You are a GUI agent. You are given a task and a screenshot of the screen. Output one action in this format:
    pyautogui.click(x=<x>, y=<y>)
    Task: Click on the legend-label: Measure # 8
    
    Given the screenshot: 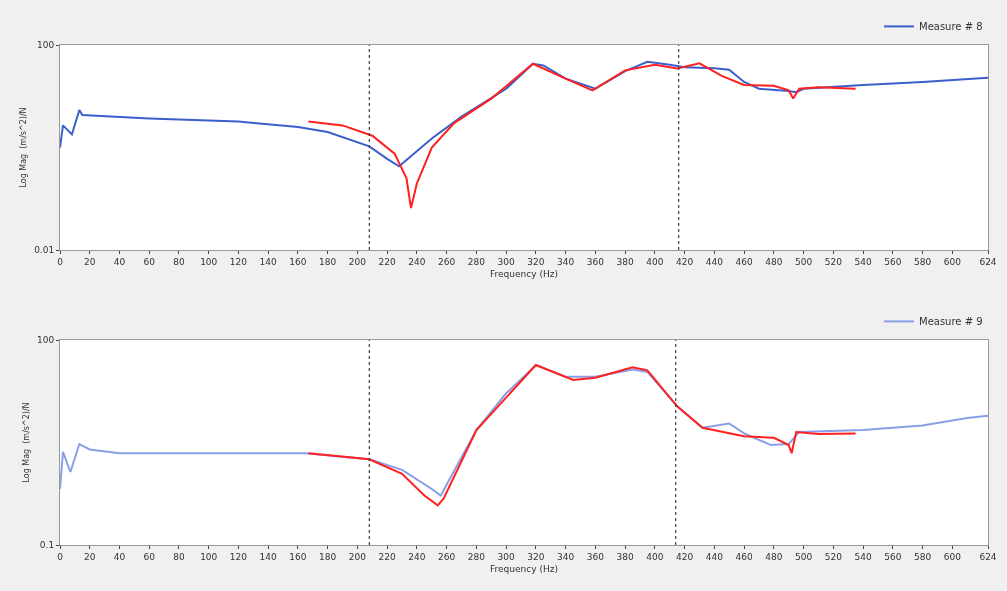 What is the action you would take?
    pyautogui.click(x=951, y=27)
    